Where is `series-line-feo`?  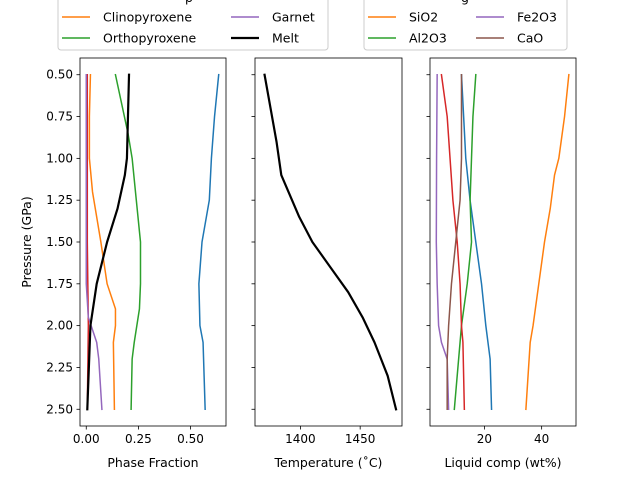 series-line-feo is located at coordinates (453, 242).